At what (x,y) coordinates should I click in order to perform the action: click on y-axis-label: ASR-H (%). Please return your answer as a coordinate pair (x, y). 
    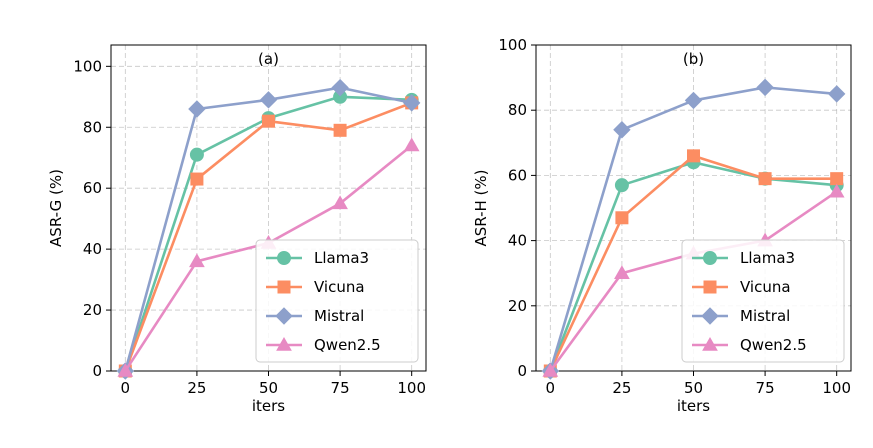
    Looking at the image, I should click on (481, 207).